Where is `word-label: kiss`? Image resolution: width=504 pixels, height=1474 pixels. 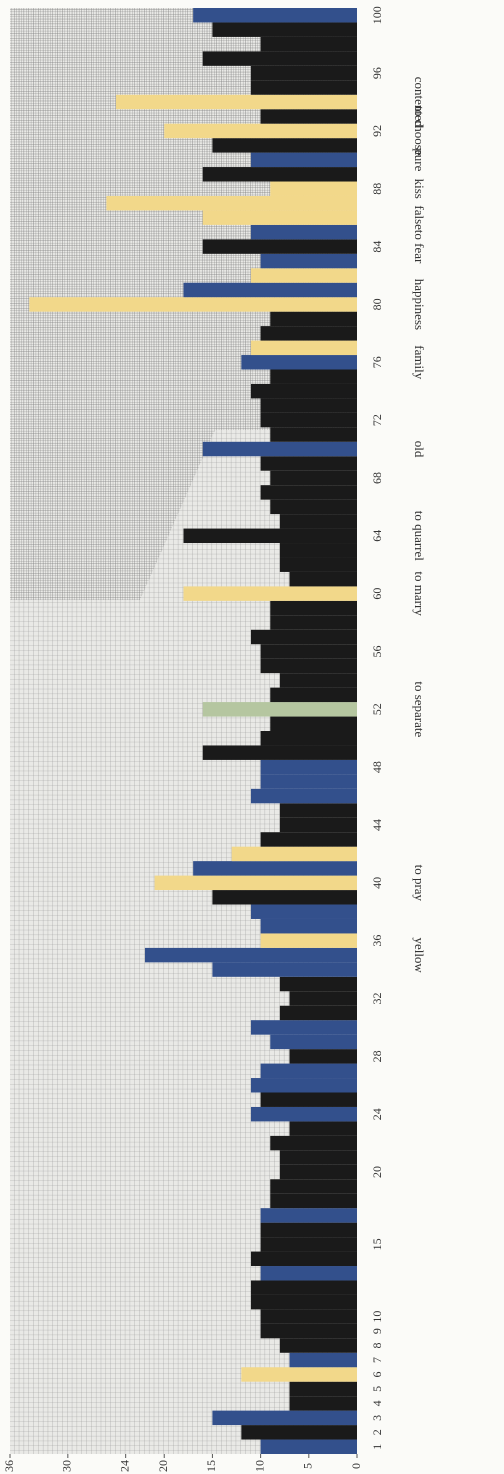 word-label: kiss is located at coordinates (419, 189).